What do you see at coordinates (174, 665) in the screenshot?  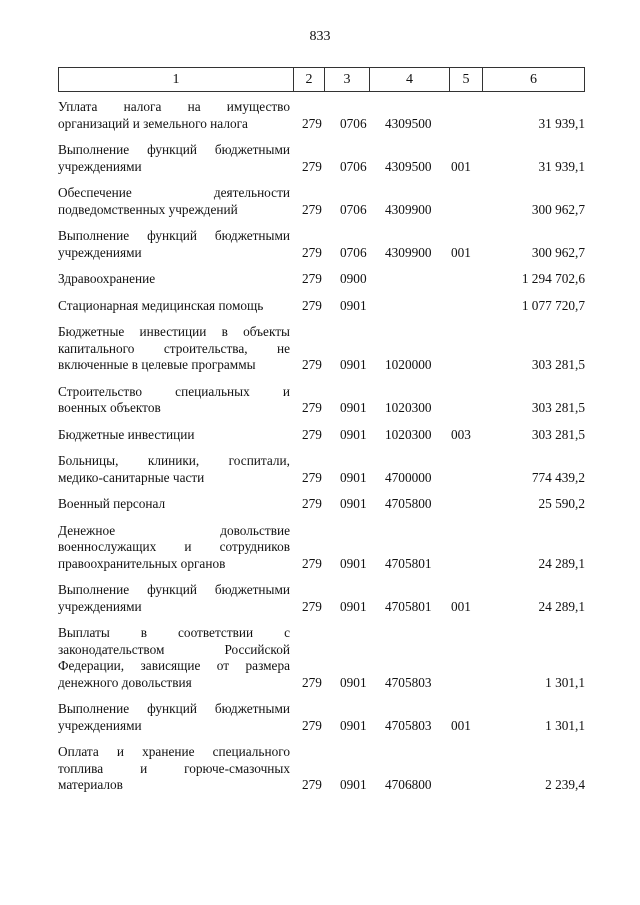 I see `description-line: Федерации, зависящие от размера` at bounding box center [174, 665].